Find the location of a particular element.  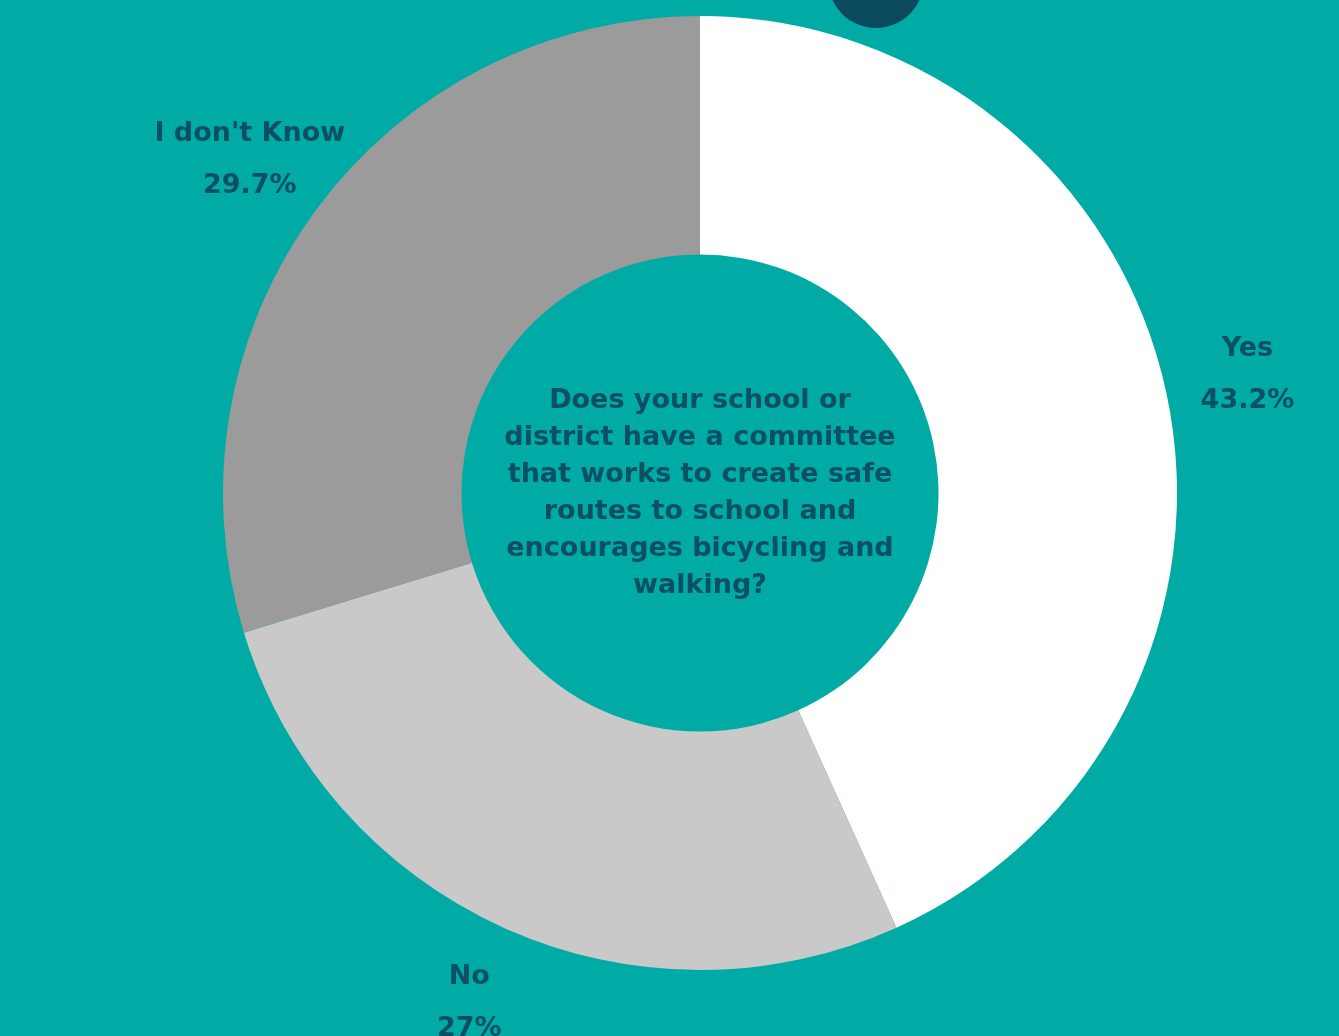

slice-label: I don't Know is located at coordinates (250, 132).